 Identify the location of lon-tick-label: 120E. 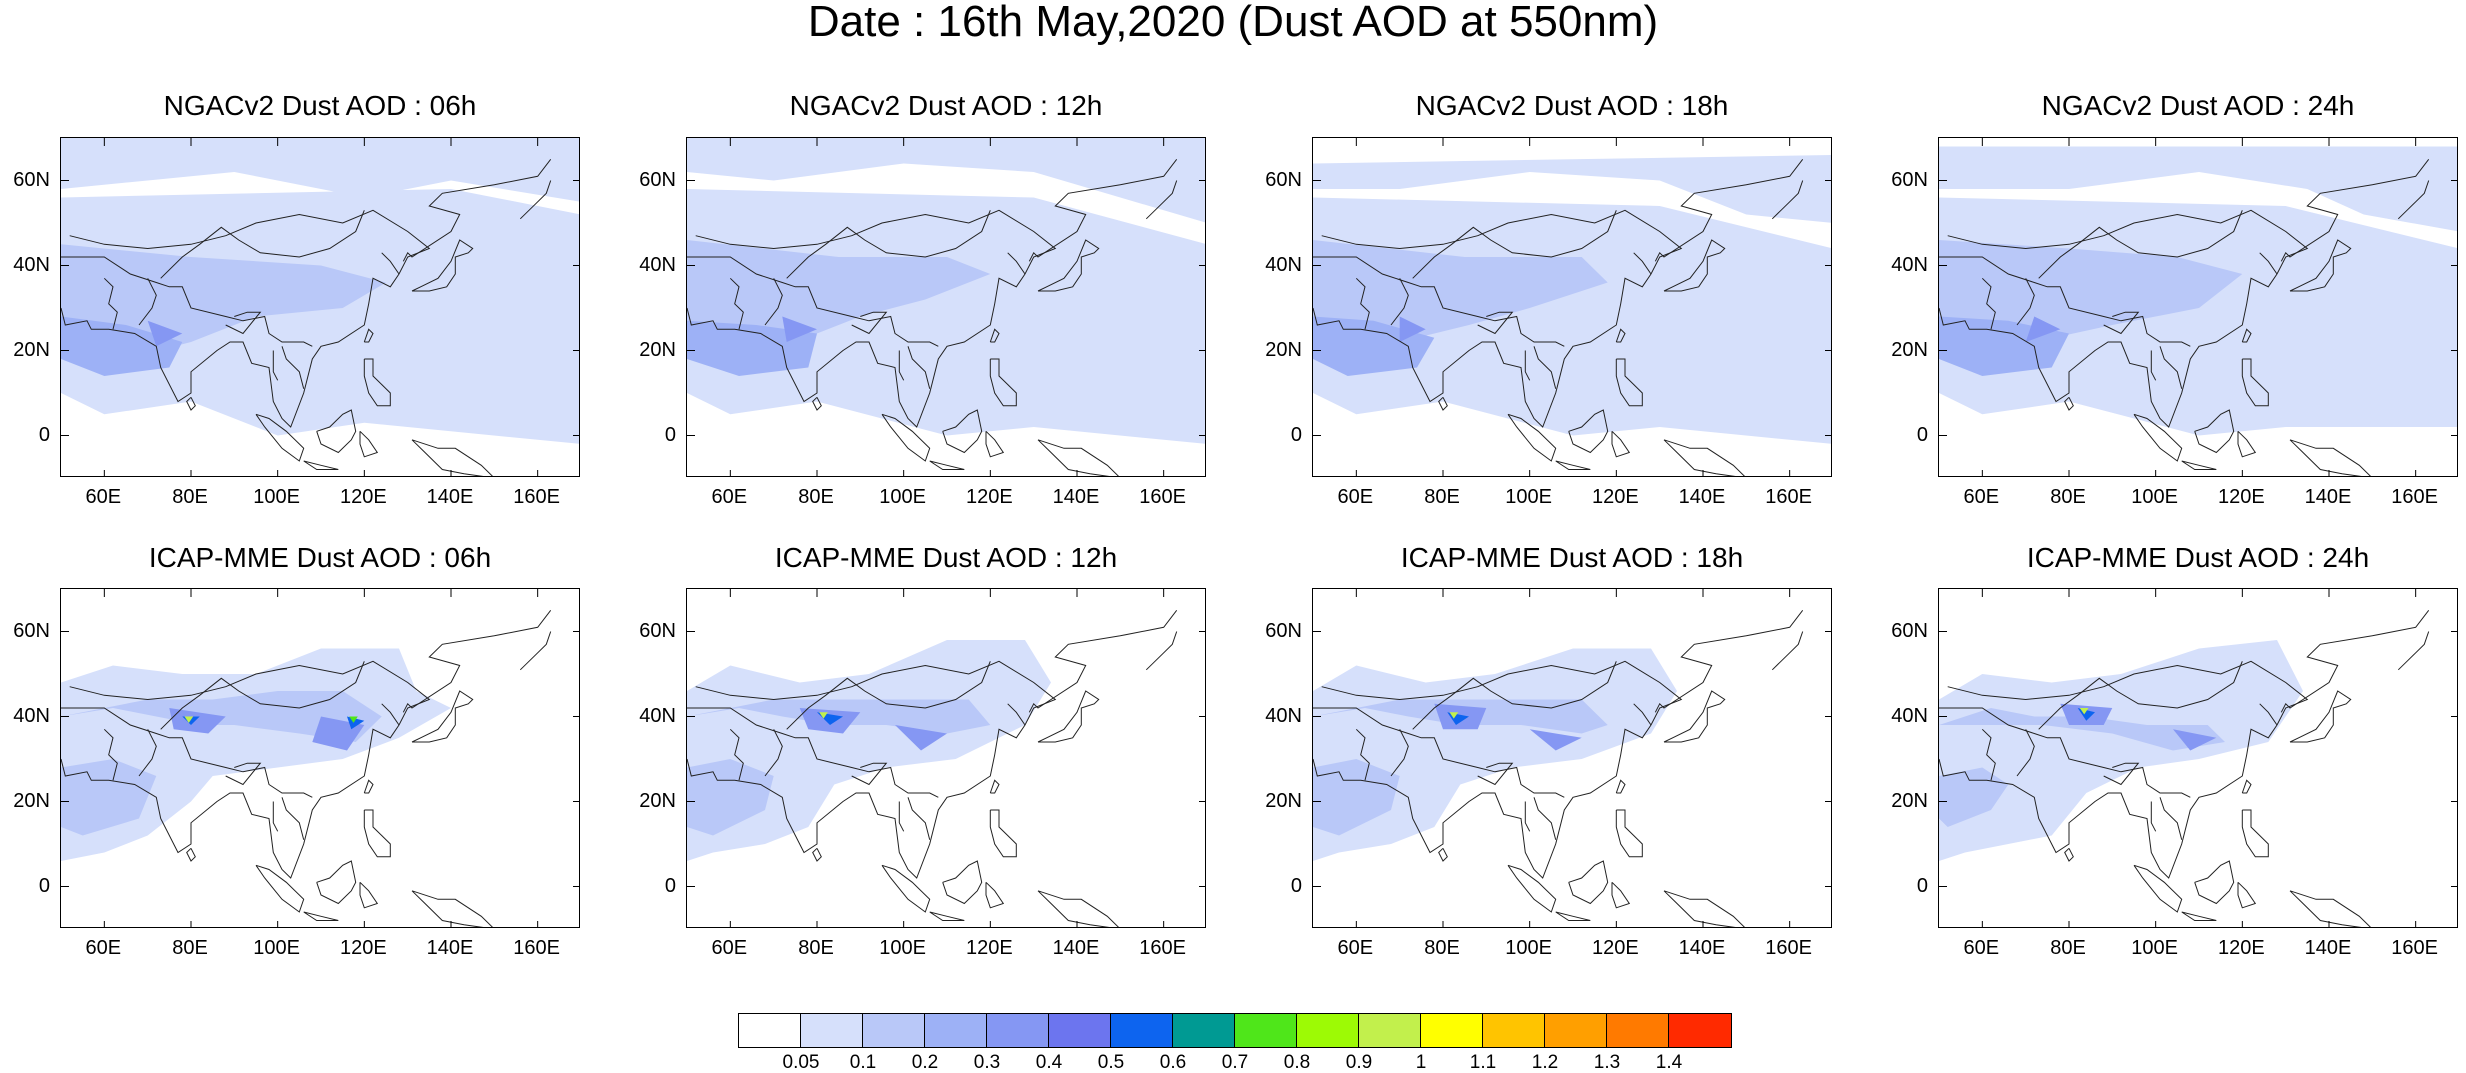
(2241, 948).